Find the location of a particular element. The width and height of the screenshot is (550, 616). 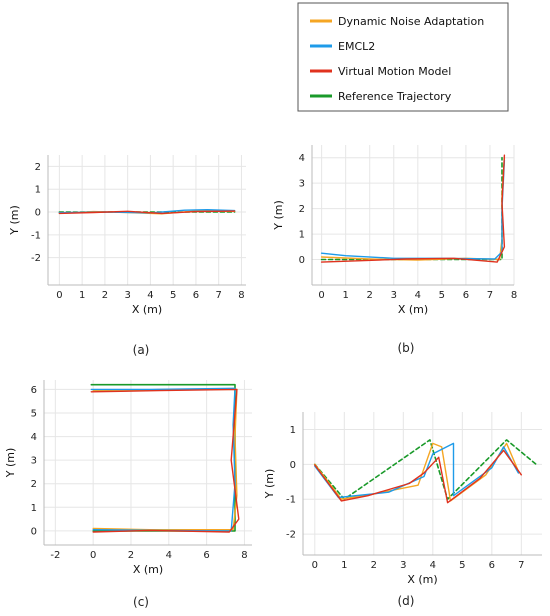

legend-label-vmm: Virtual Motion Model is located at coordinates (394, 71).